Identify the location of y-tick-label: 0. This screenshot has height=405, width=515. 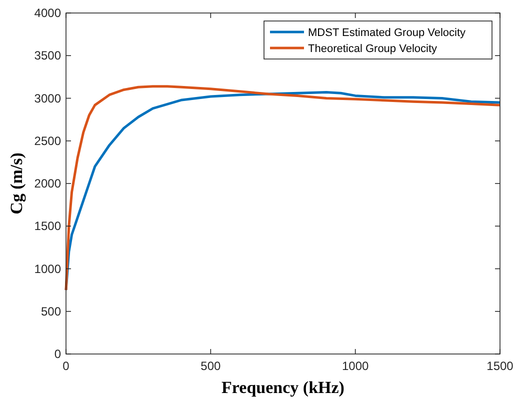
(58, 354).